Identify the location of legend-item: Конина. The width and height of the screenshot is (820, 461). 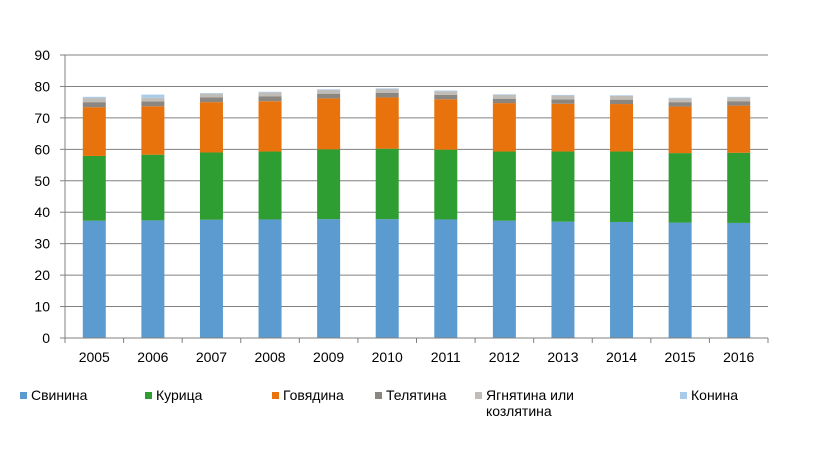
(709, 395).